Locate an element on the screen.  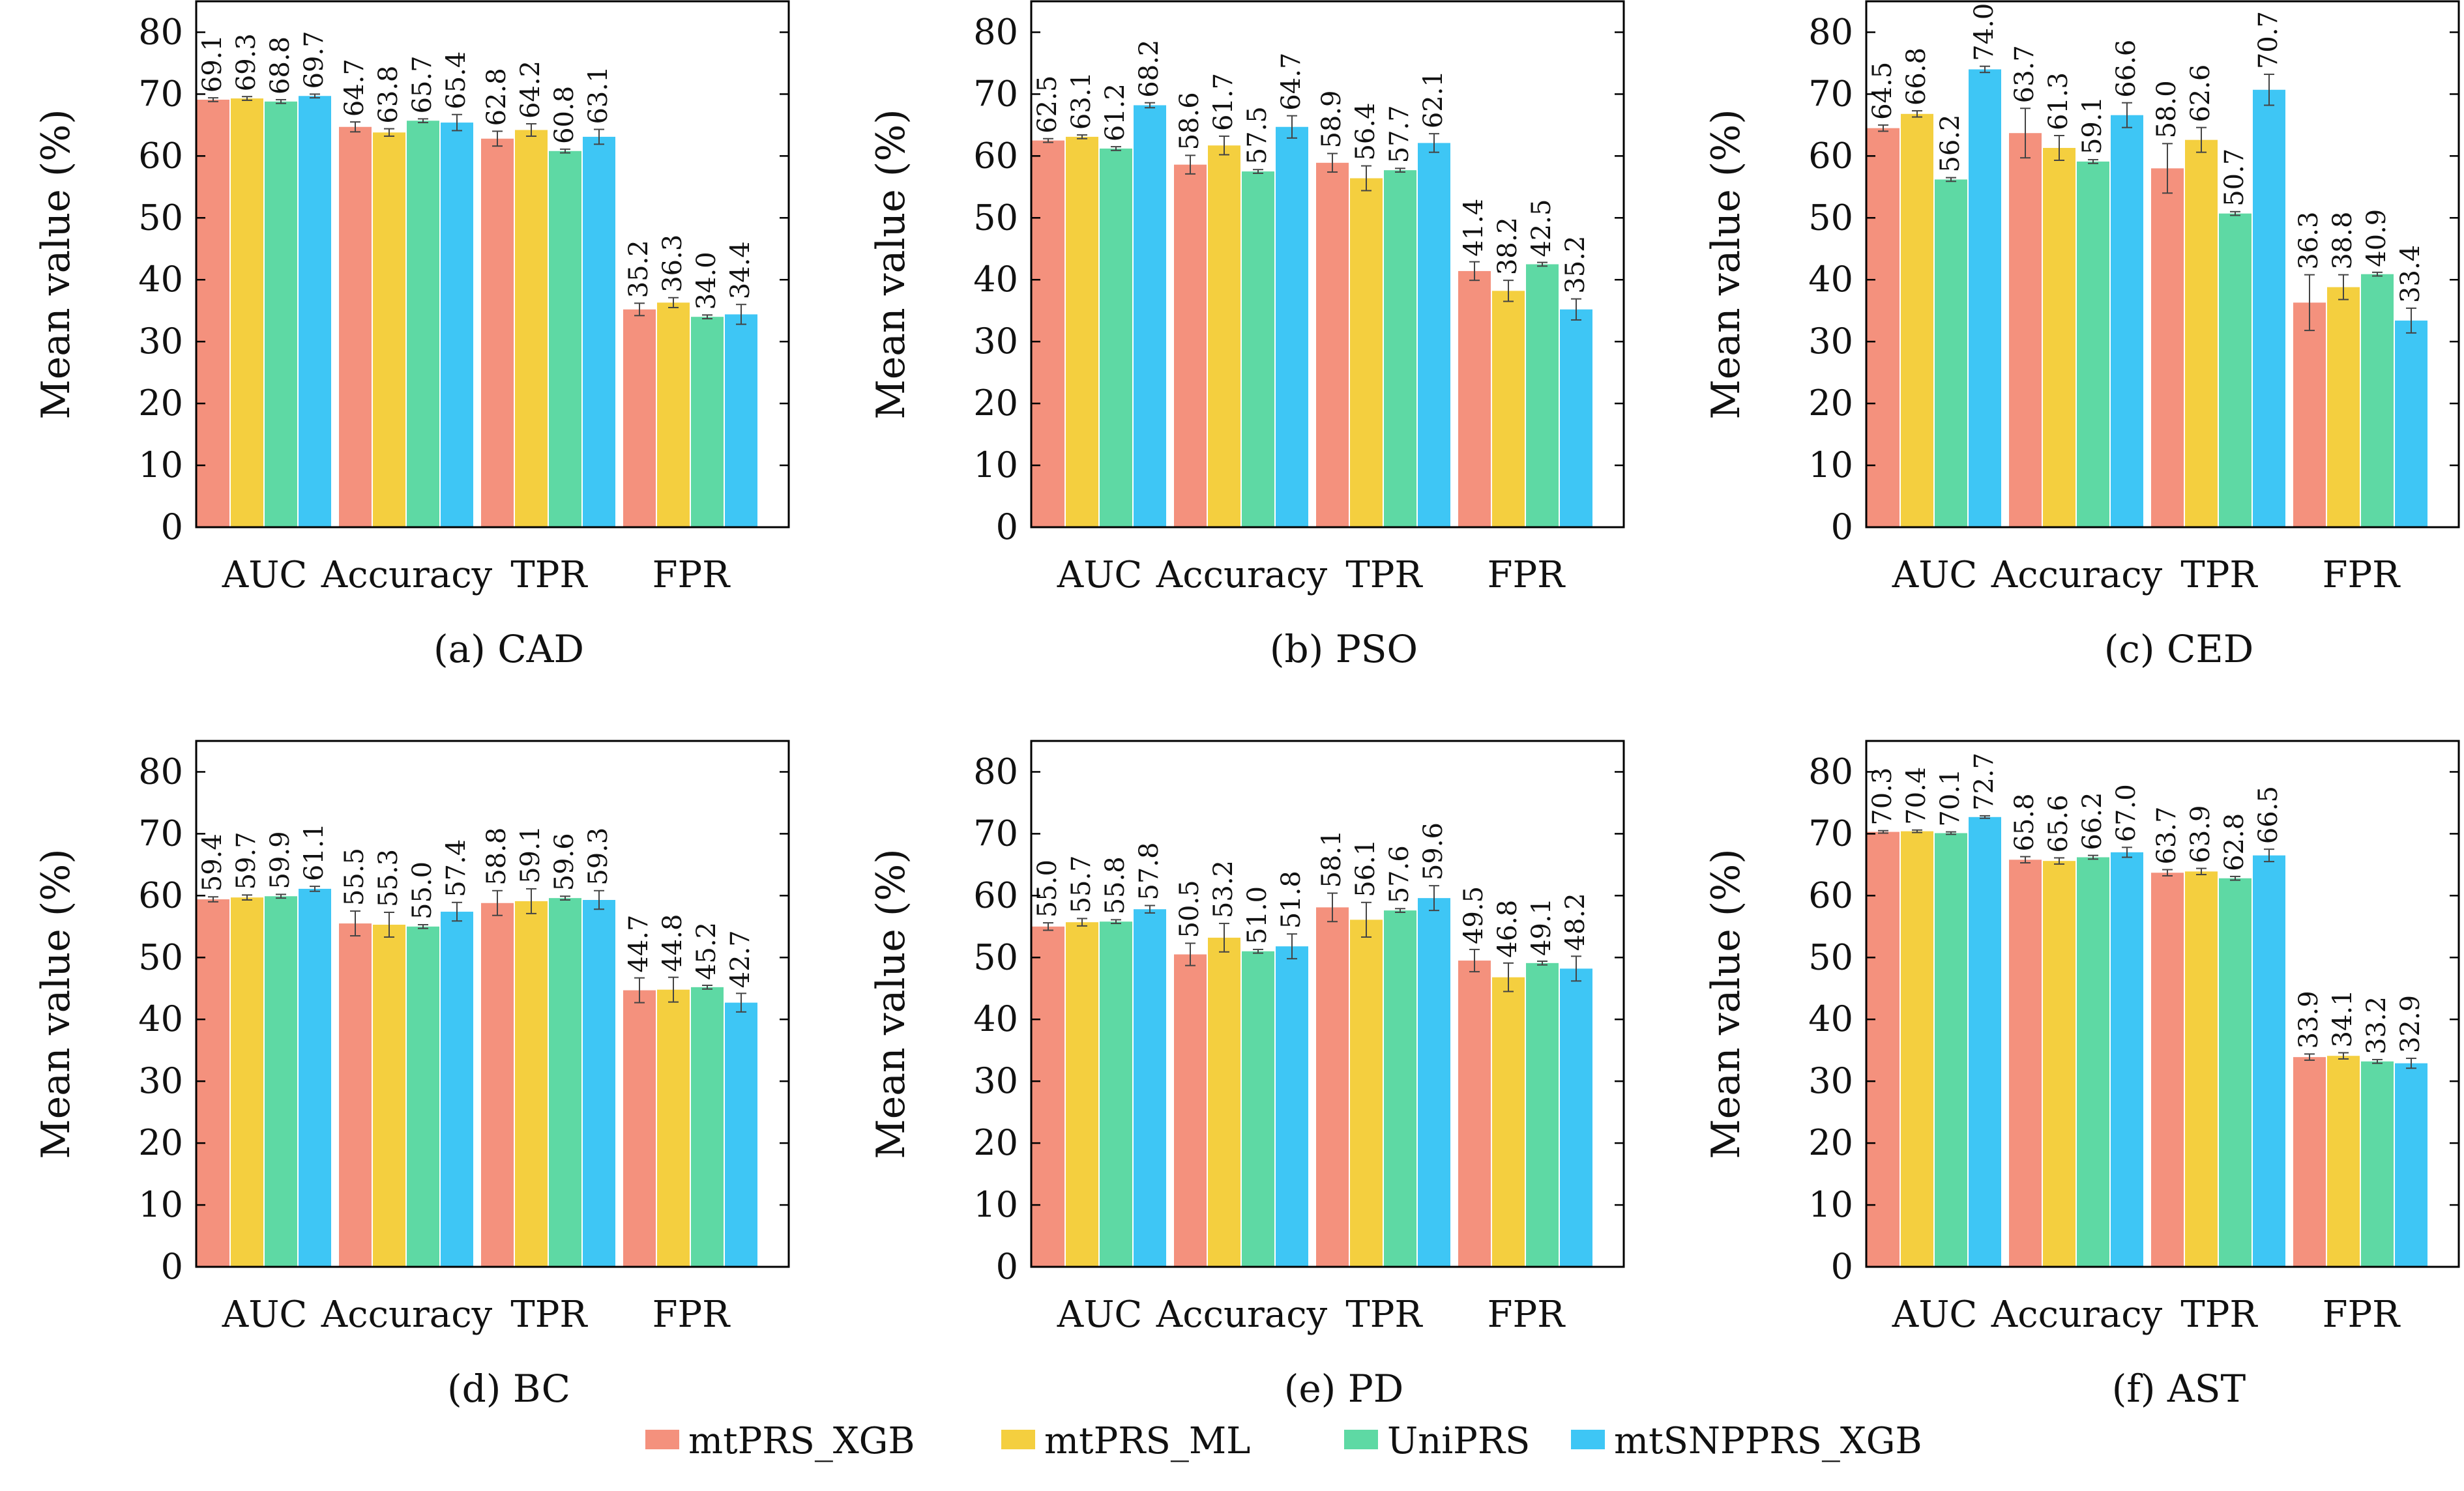
data-label: 62.1 is located at coordinates (1433, 99).